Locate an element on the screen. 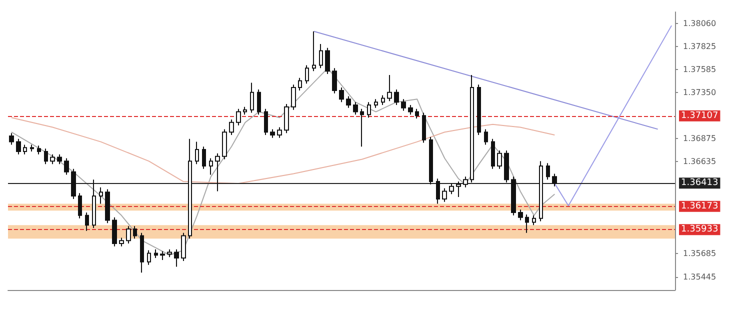 The width and height of the screenshot is (737, 326). y-tick-label: 1.36635 is located at coordinates (699, 161).